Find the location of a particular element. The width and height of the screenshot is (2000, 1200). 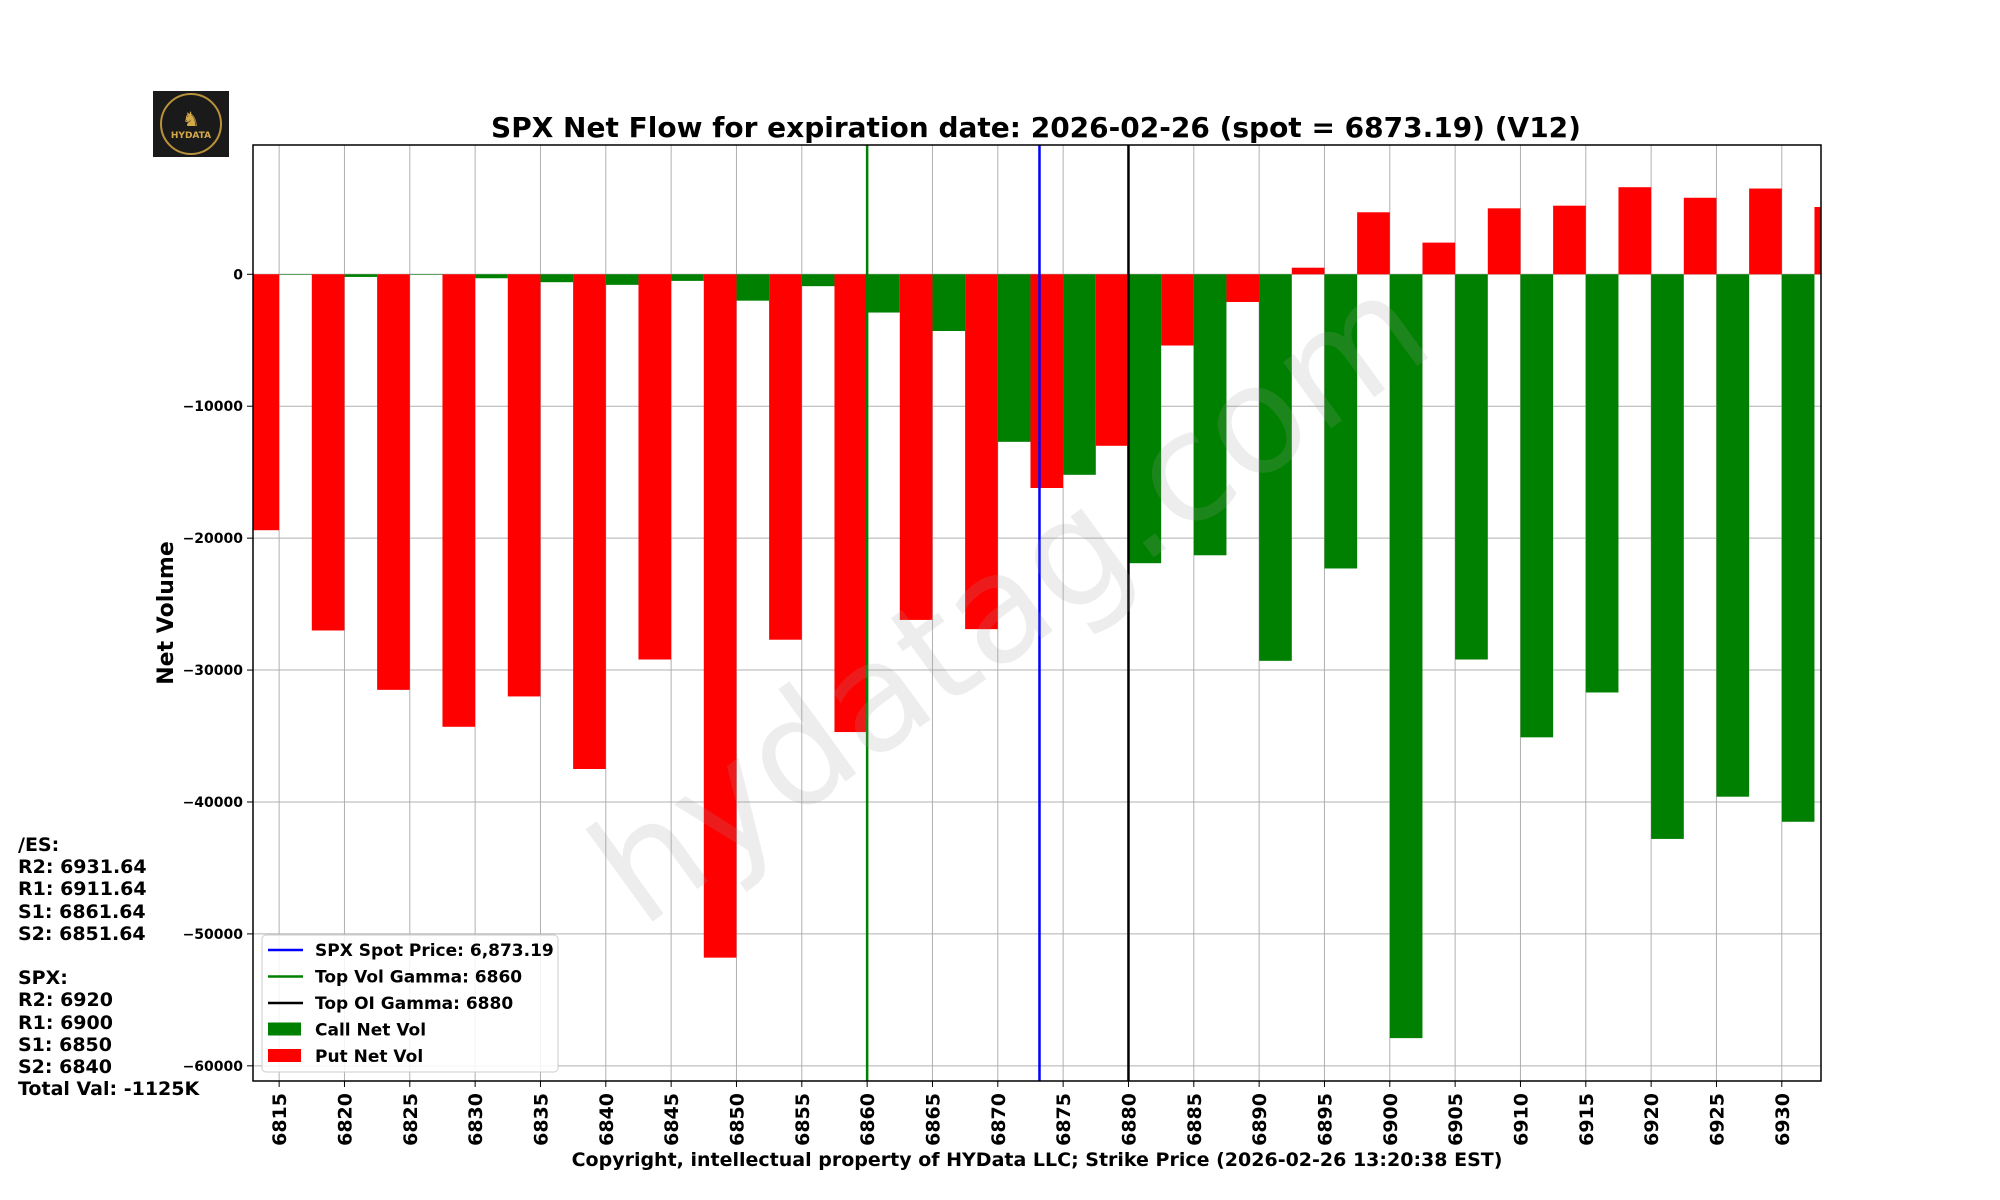

x-tick-label: 6905 is located at coordinates (1456, 1119).